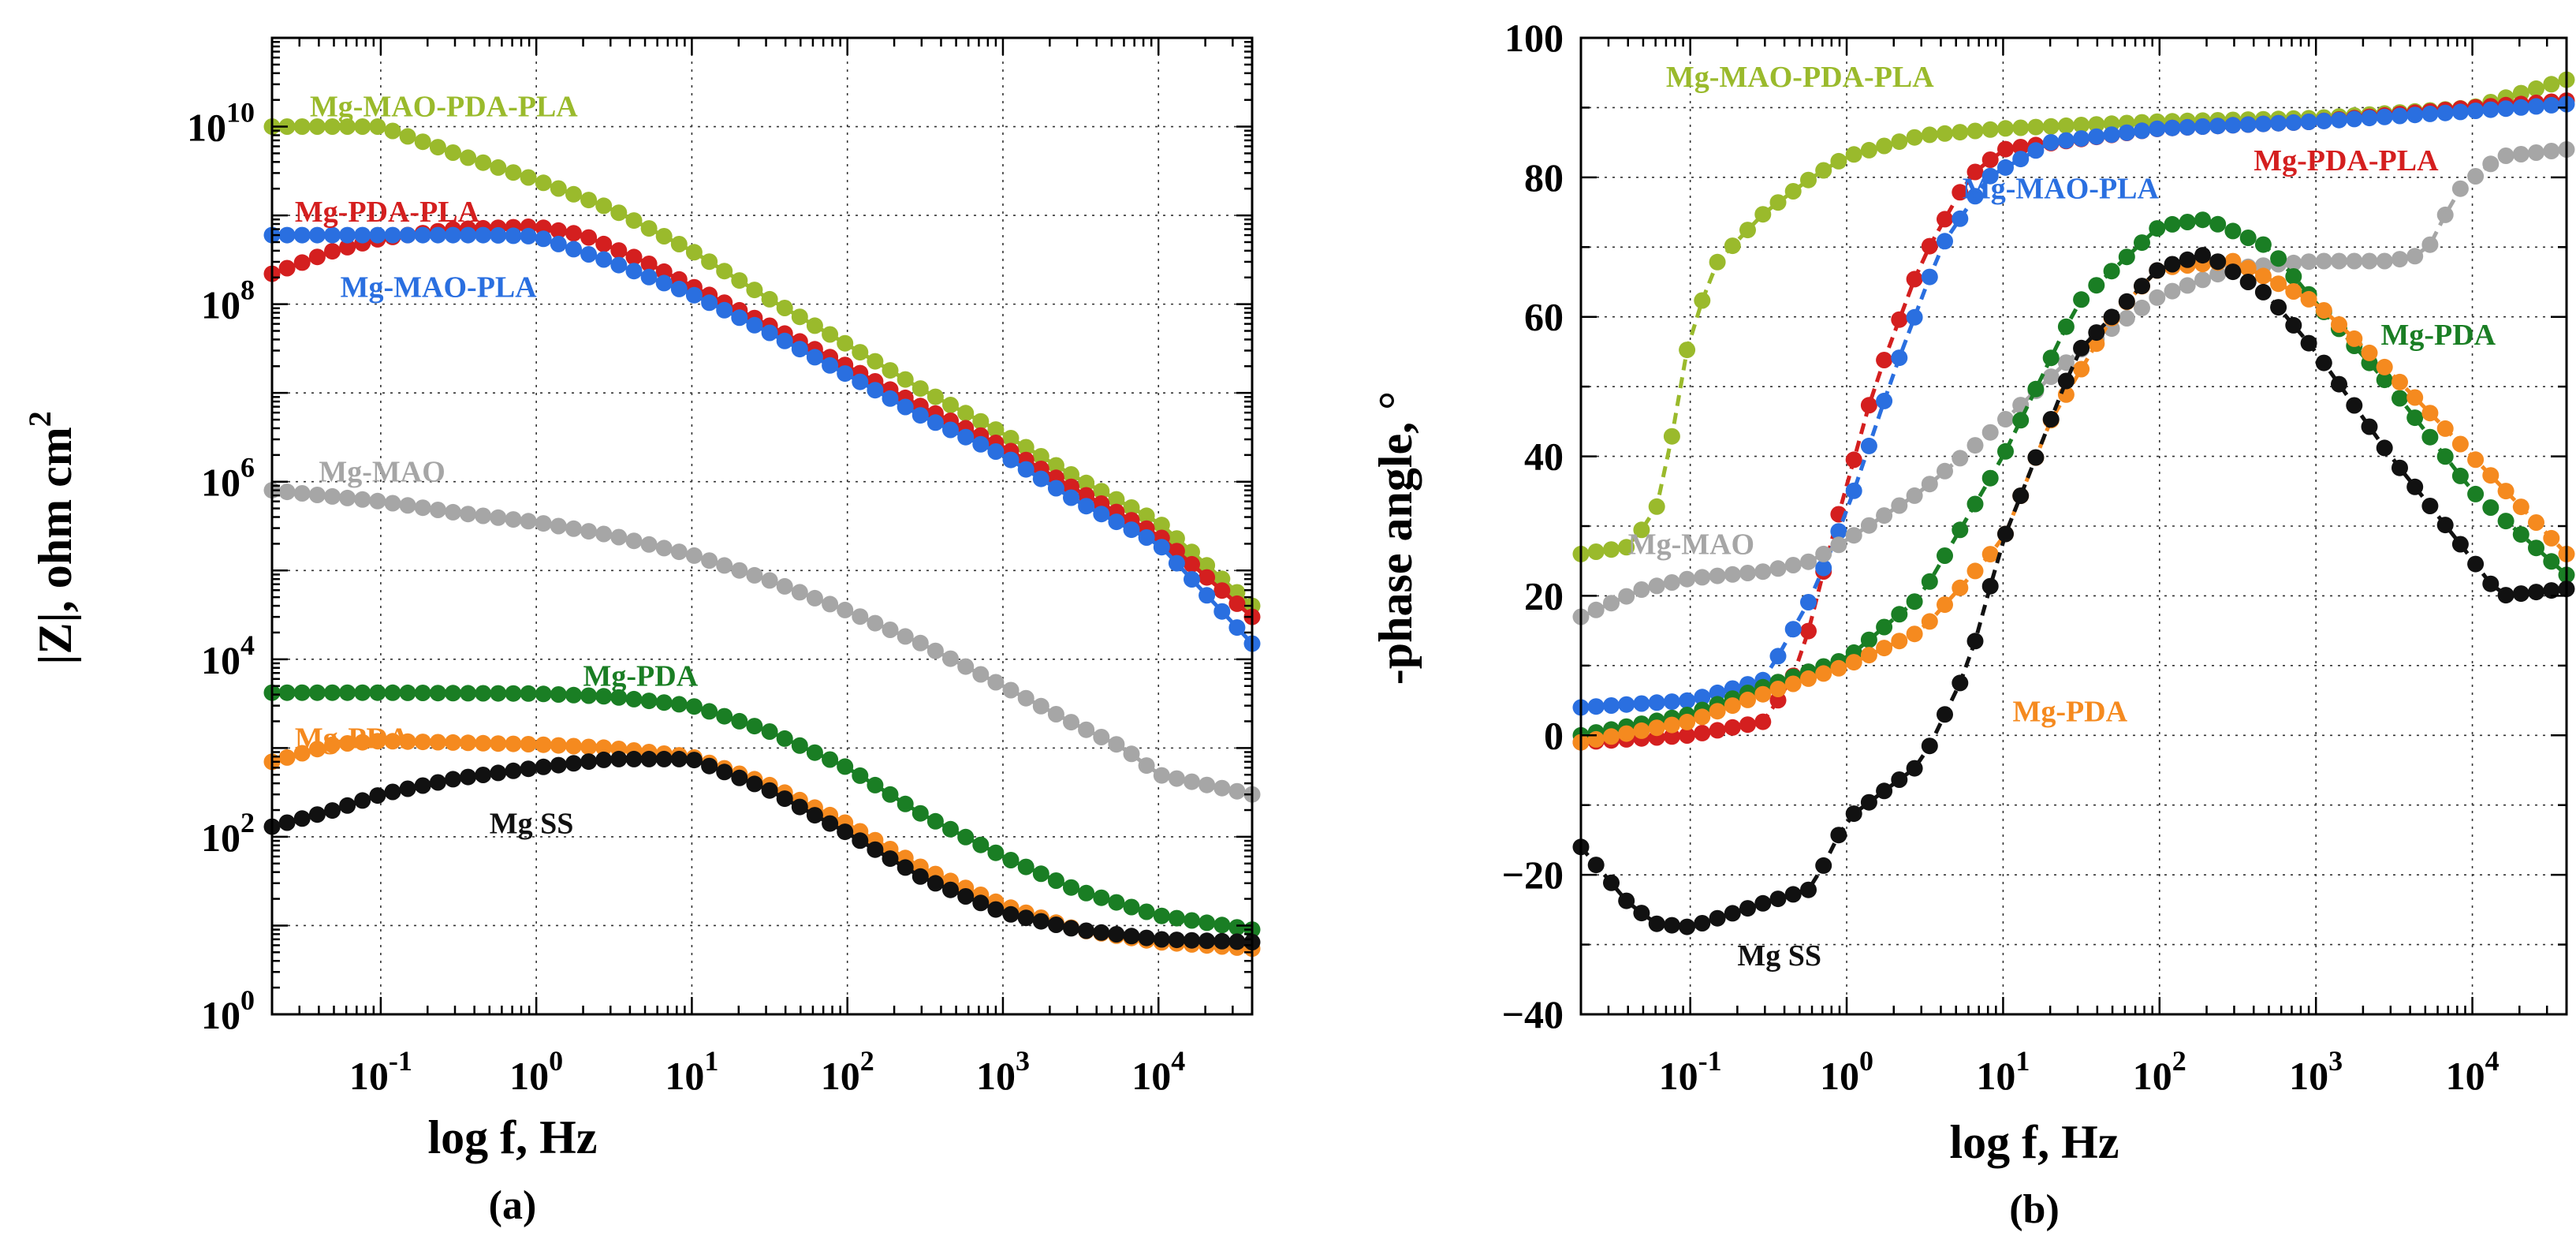  What do you see at coordinates (439, 287) in the screenshot?
I see `series-label: Mg-MAO-PLA` at bounding box center [439, 287].